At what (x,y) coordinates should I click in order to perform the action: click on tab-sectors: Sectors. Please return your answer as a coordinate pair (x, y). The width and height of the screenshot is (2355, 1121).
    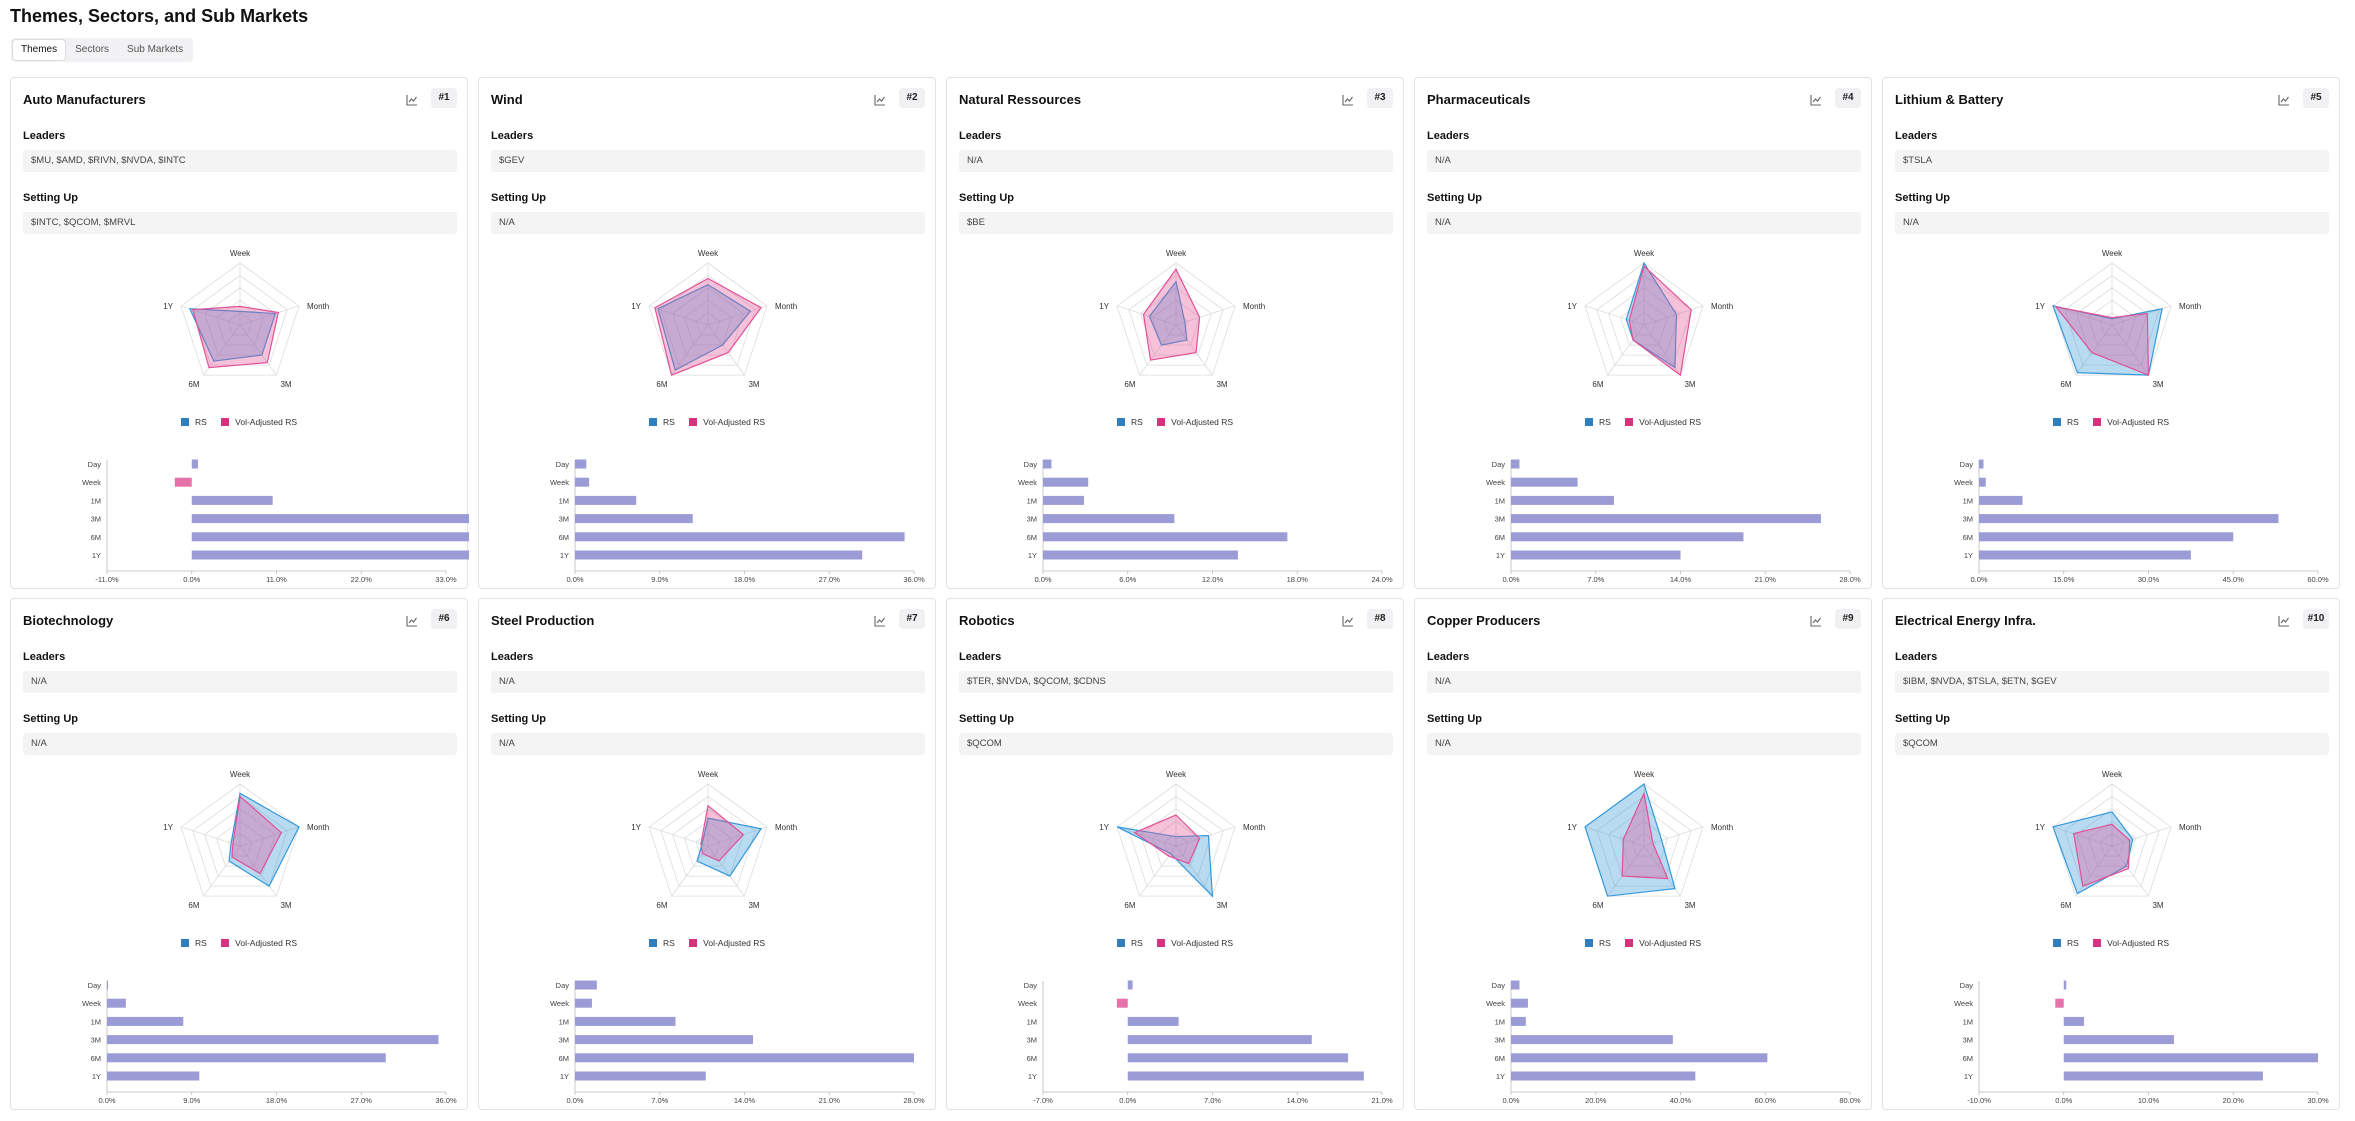
    Looking at the image, I should click on (92, 49).